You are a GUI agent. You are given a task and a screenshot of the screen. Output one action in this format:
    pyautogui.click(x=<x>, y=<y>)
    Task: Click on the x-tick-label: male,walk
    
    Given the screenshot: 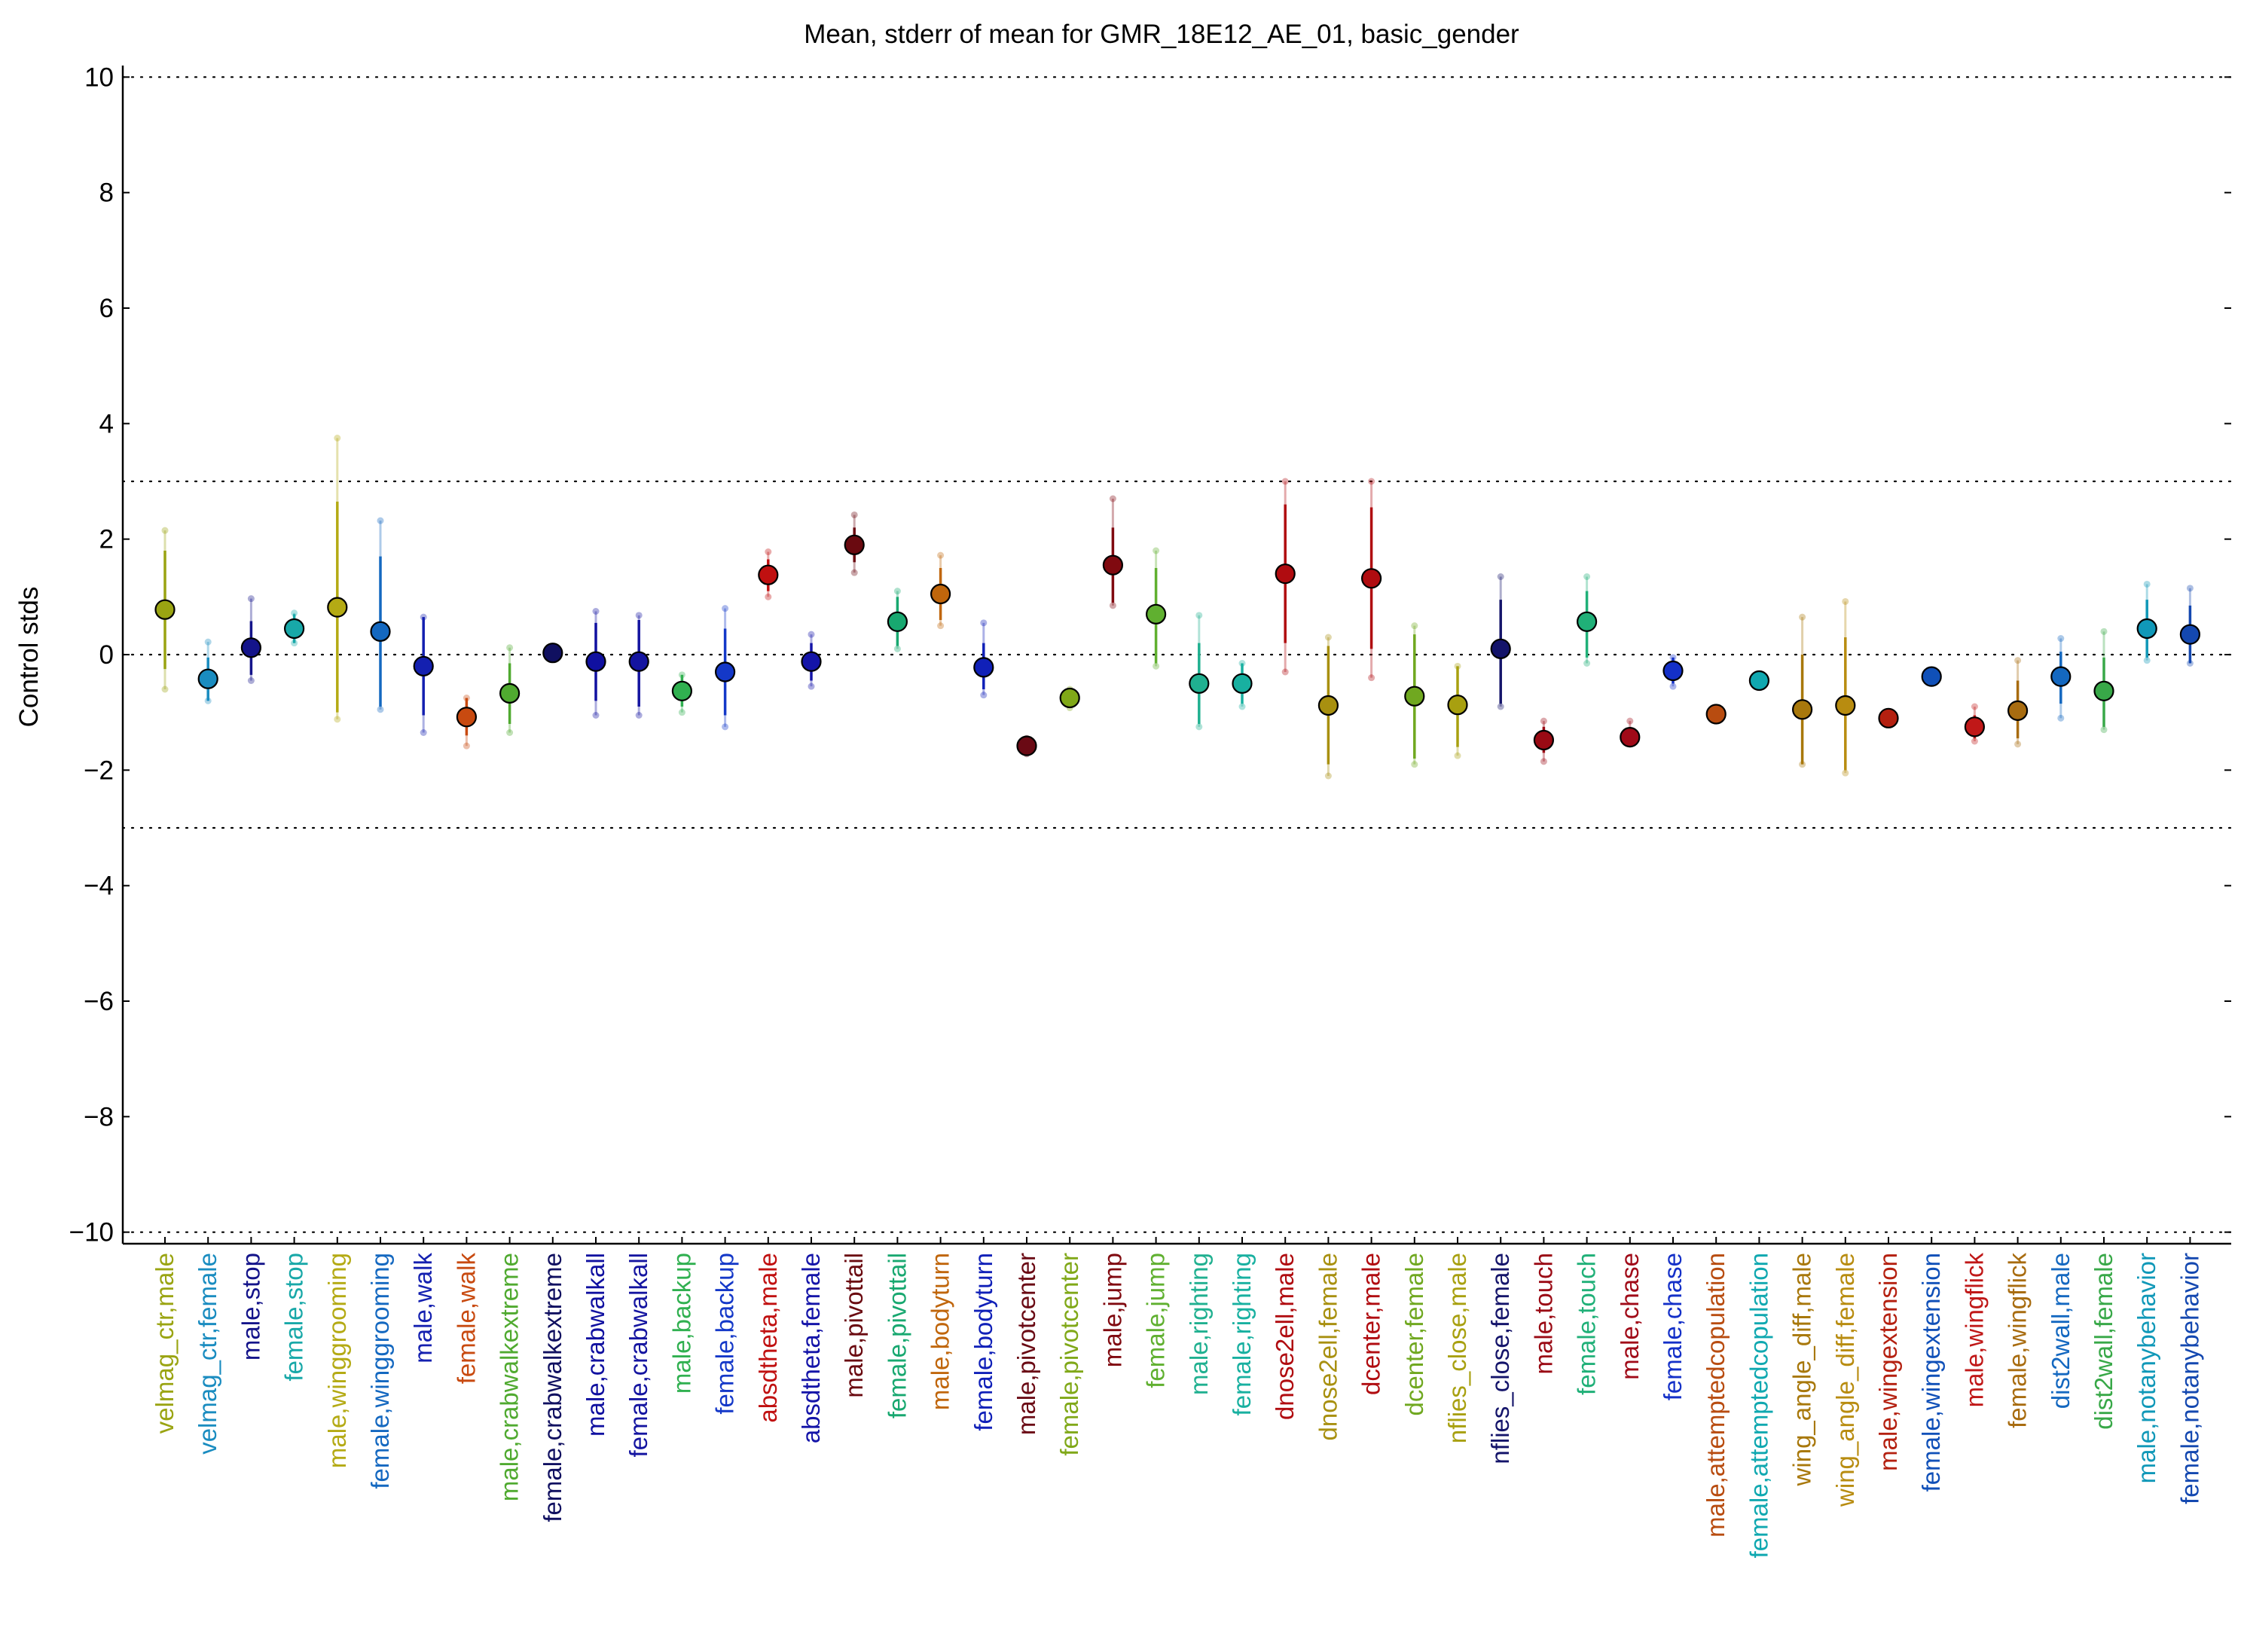 What is the action you would take?
    pyautogui.click(x=423, y=1308)
    